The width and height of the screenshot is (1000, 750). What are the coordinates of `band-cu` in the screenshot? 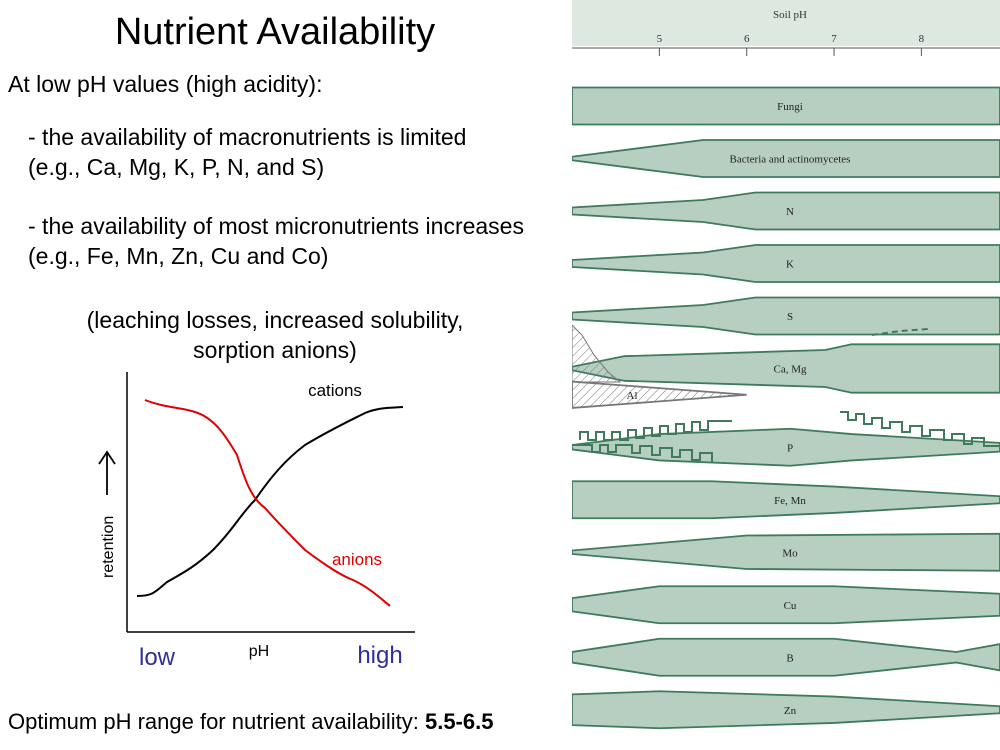 It's located at (786, 605).